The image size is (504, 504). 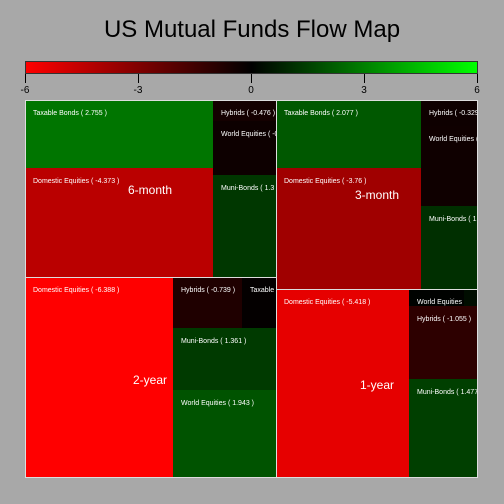 What do you see at coordinates (70, 113) in the screenshot?
I see `treemap-cell-label: Taxable Bonds ( 2.755 )` at bounding box center [70, 113].